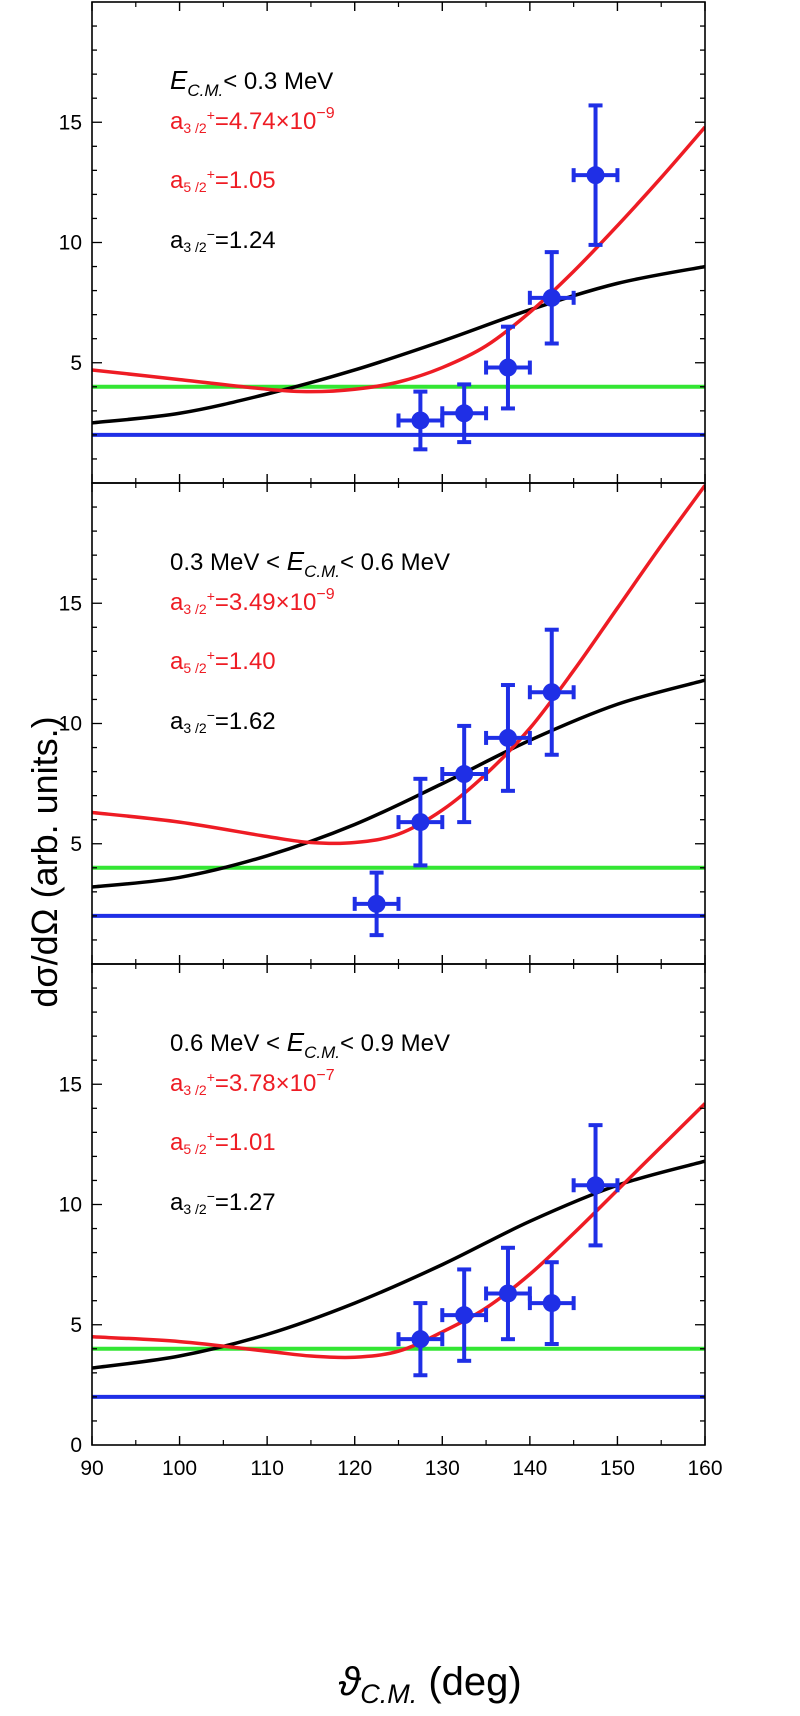  What do you see at coordinates (529, 1468) in the screenshot?
I see `x-tick-label: 140` at bounding box center [529, 1468].